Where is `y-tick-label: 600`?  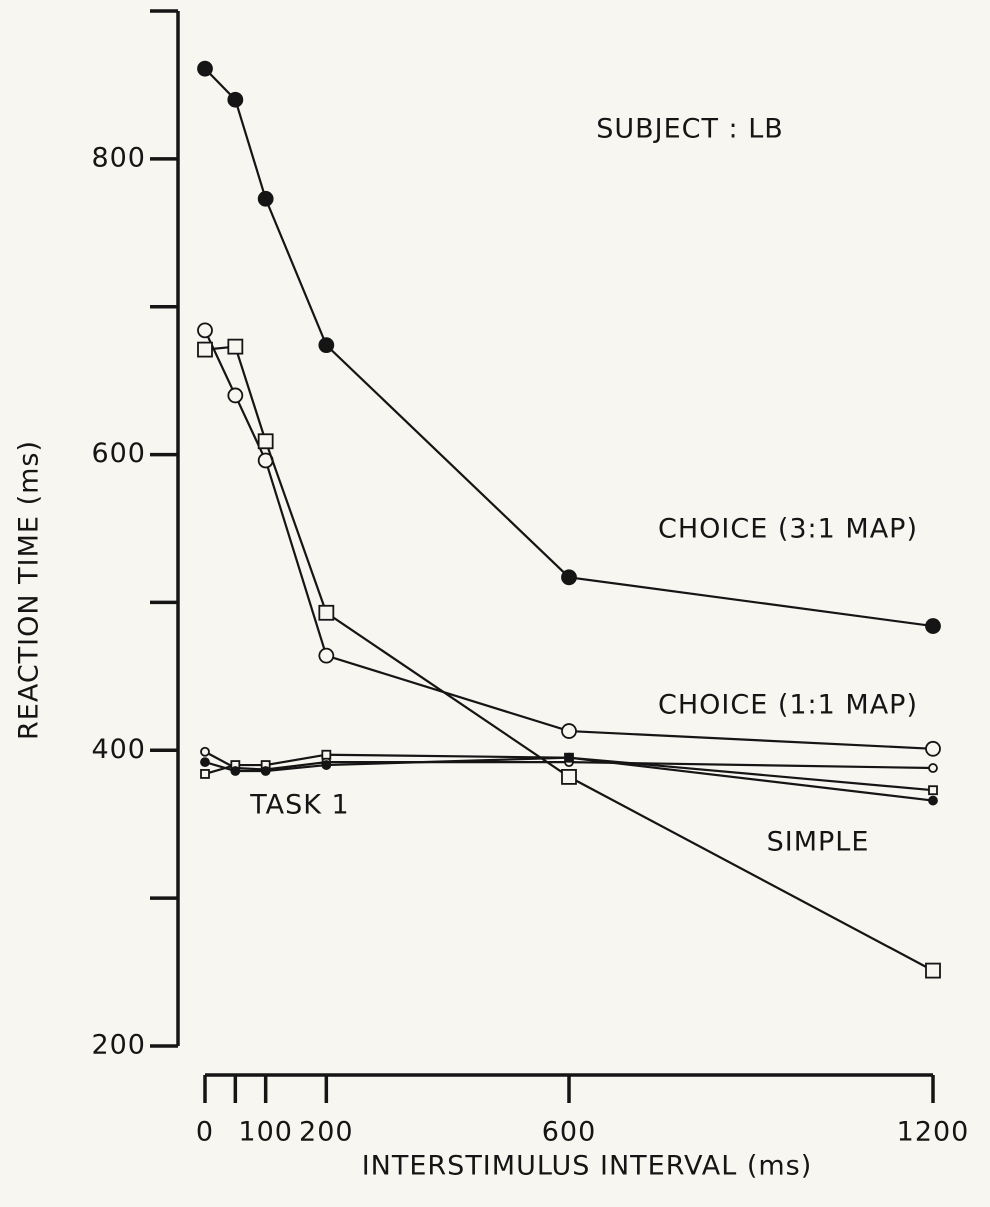
y-tick-label: 600 is located at coordinates (118, 453).